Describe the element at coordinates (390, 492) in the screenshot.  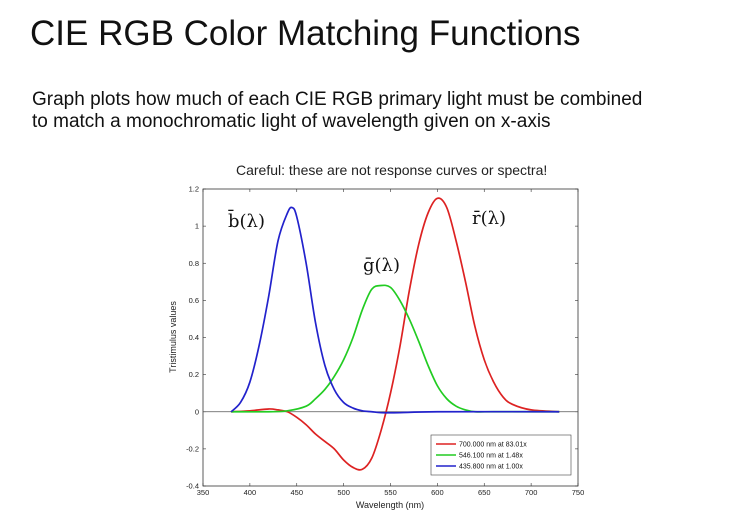
I see `x-tick-label: 550` at that location.